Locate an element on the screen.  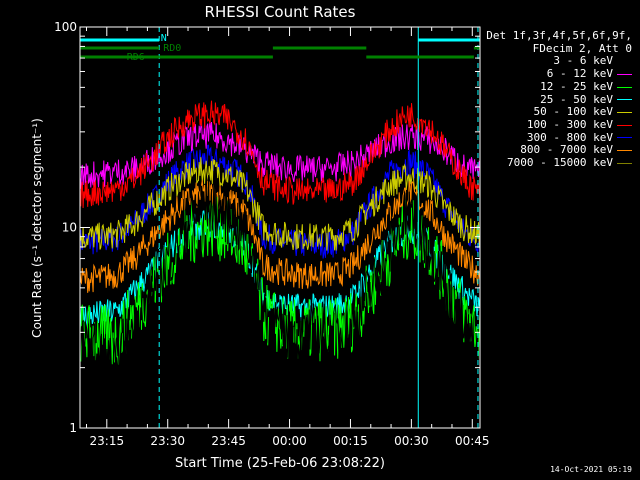
legend-header-line-1: Det 1f,3f,4f,5f,6f,9f, is located at coordinates (559, 35).